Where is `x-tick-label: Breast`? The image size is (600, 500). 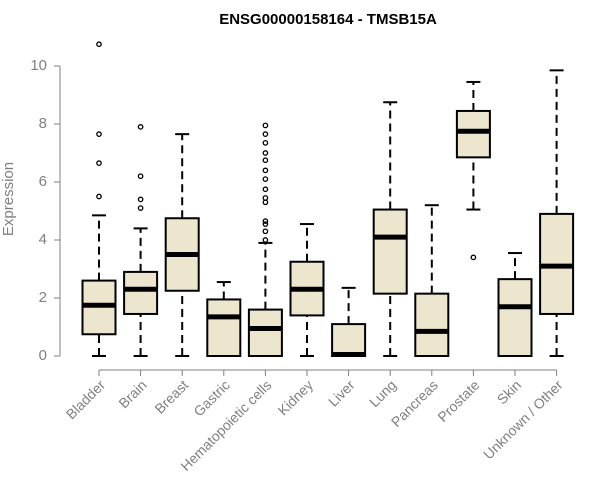
x-tick-label: Breast is located at coordinates (171, 397).